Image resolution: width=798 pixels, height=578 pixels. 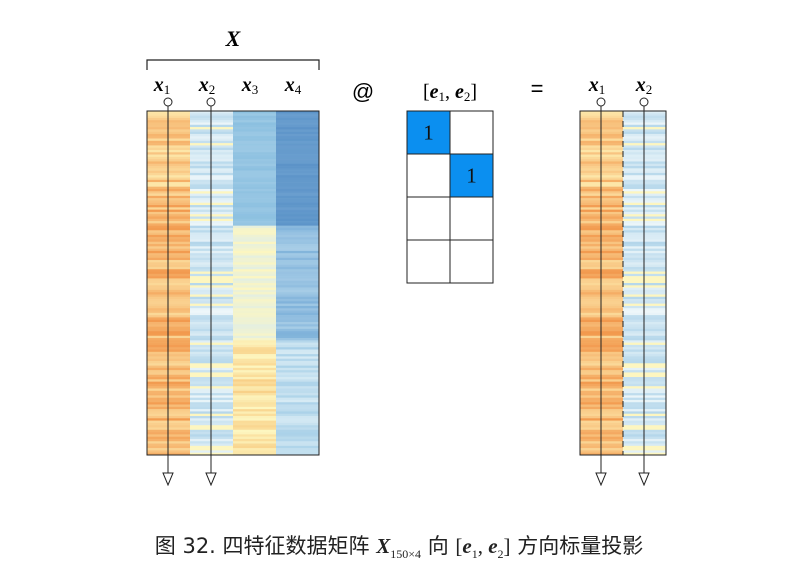 I want to click on x1-origin-circle, so click(x=168, y=102).